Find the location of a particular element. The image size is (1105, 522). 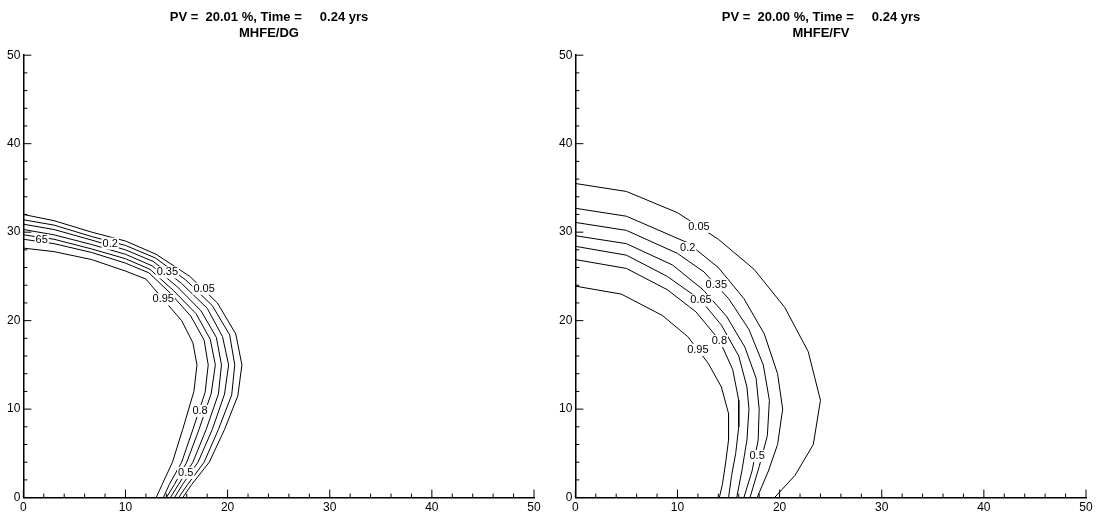

chart-title: PV = 20.01 %, Time = 0.24 yrs is located at coordinates (269, 17).